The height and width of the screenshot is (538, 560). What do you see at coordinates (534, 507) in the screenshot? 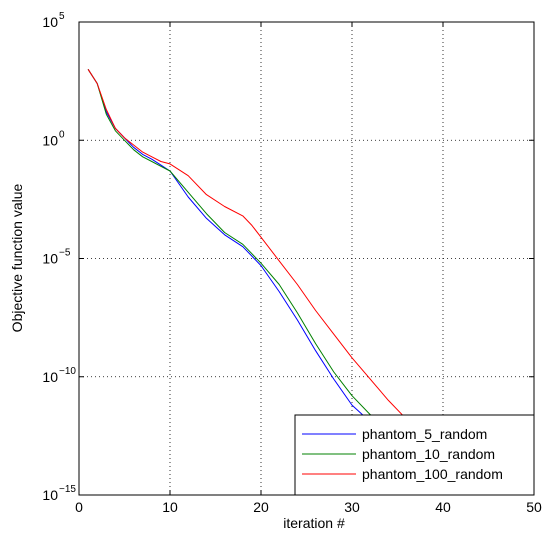
I see `x-tick-label: 50` at bounding box center [534, 507].